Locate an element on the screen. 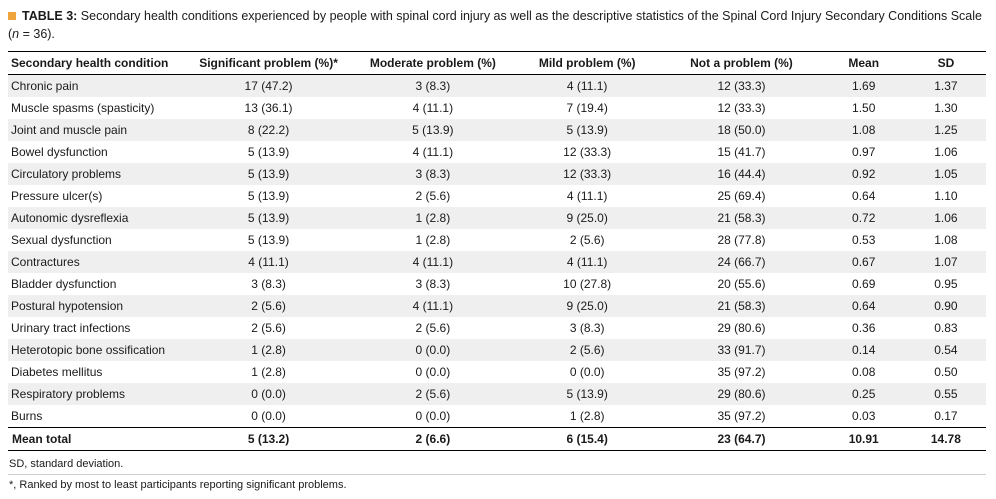 This screenshot has height=499, width=996. cell-mean: 0.36 is located at coordinates (864, 328).